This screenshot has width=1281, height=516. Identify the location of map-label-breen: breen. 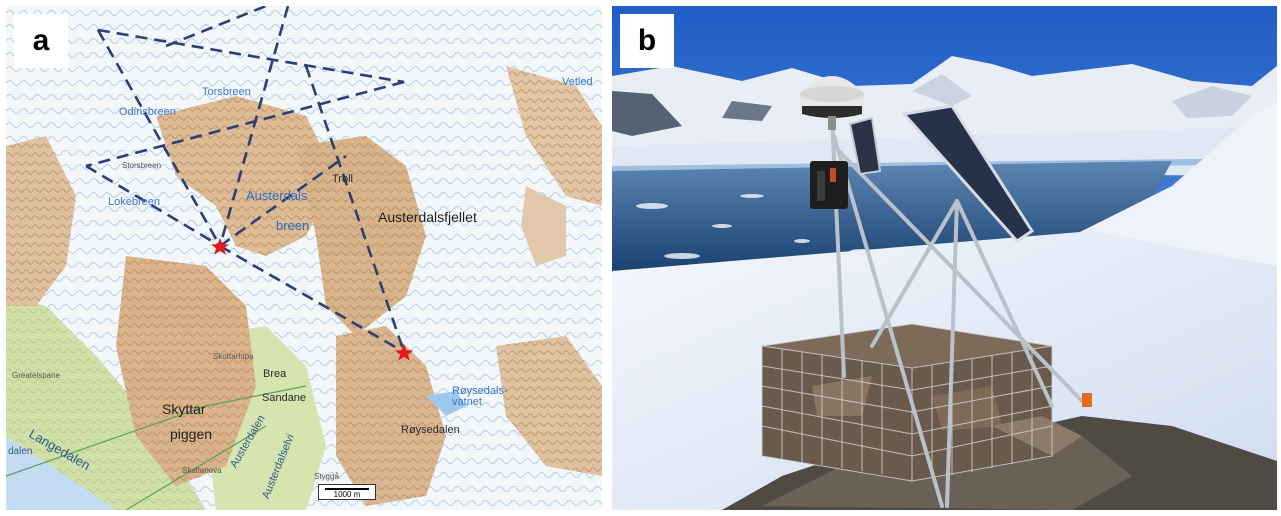
(293, 225).